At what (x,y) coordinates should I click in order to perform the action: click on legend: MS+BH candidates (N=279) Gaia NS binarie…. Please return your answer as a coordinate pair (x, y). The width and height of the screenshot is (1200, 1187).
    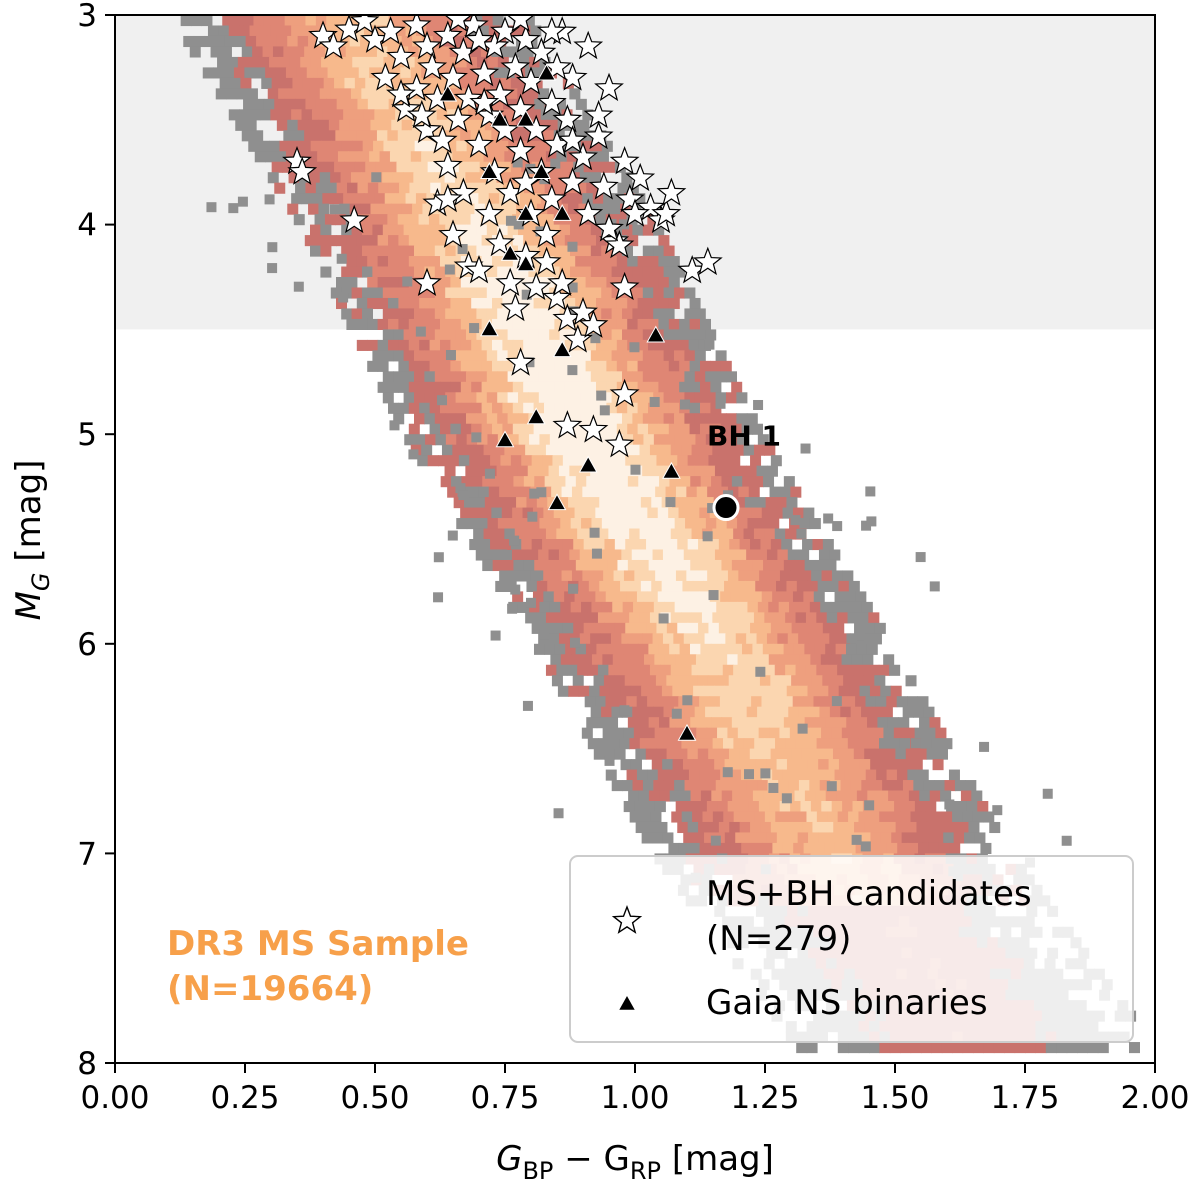
    Looking at the image, I should click on (851, 949).